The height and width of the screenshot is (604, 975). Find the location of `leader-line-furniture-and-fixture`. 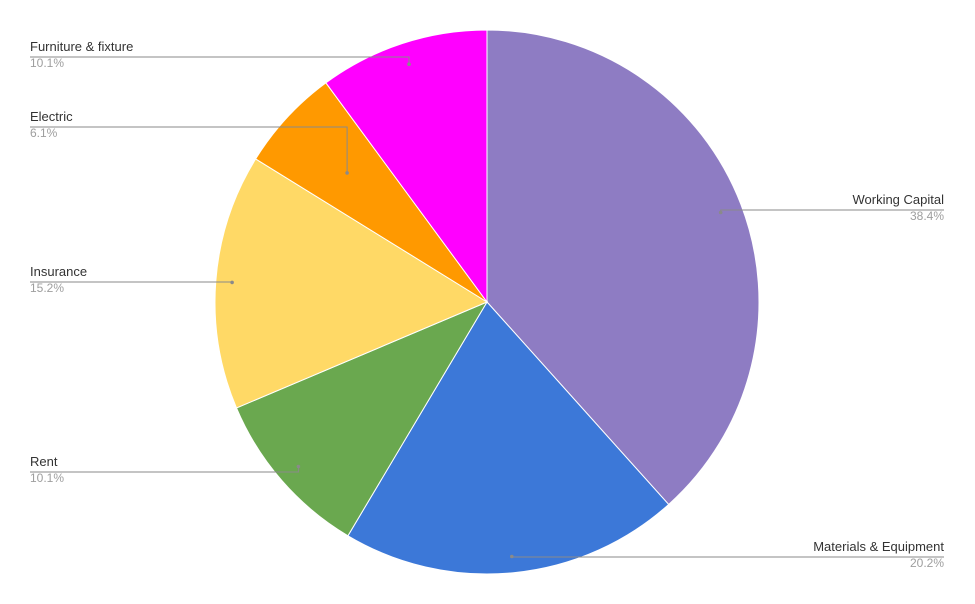

leader-line-furniture-and-fixture is located at coordinates (220, 60).